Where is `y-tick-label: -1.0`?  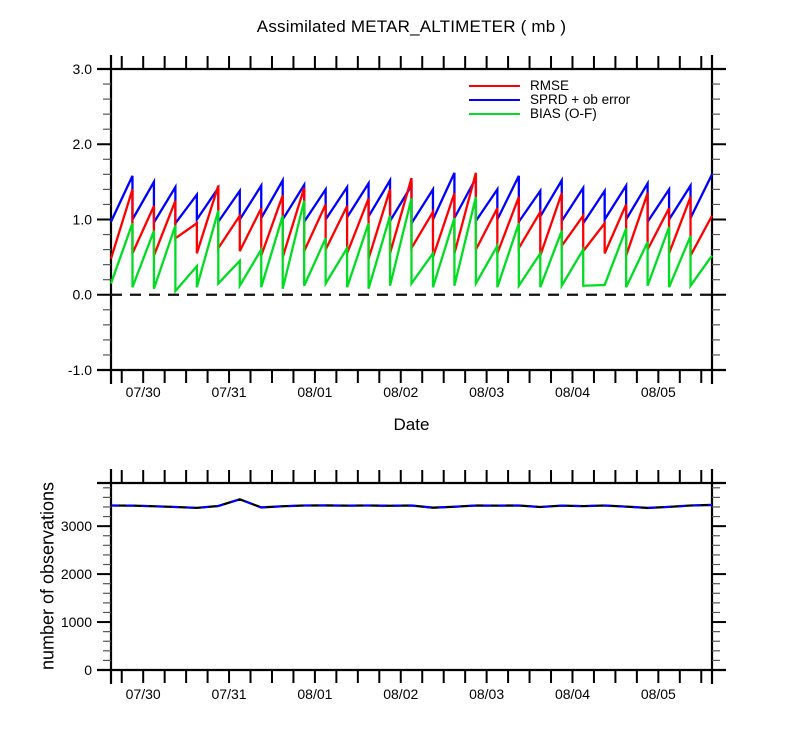
y-tick-label: -1.0 is located at coordinates (80, 370).